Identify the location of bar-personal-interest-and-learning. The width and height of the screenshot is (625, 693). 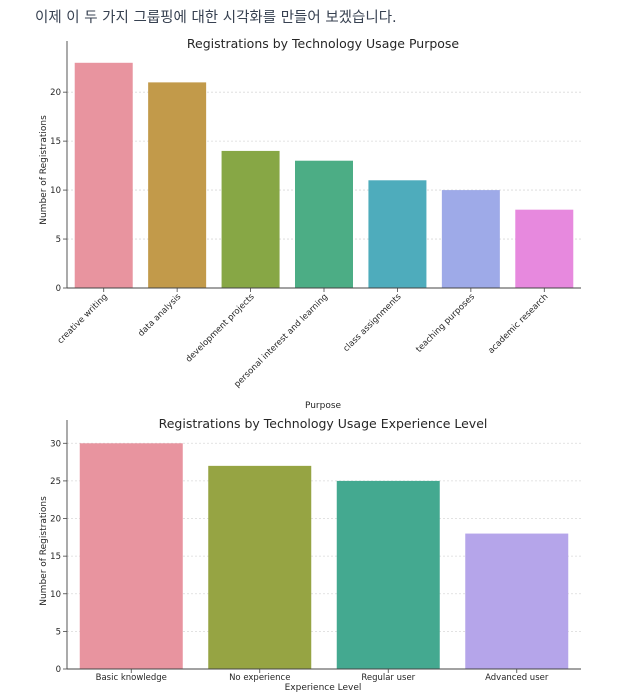
(324, 224).